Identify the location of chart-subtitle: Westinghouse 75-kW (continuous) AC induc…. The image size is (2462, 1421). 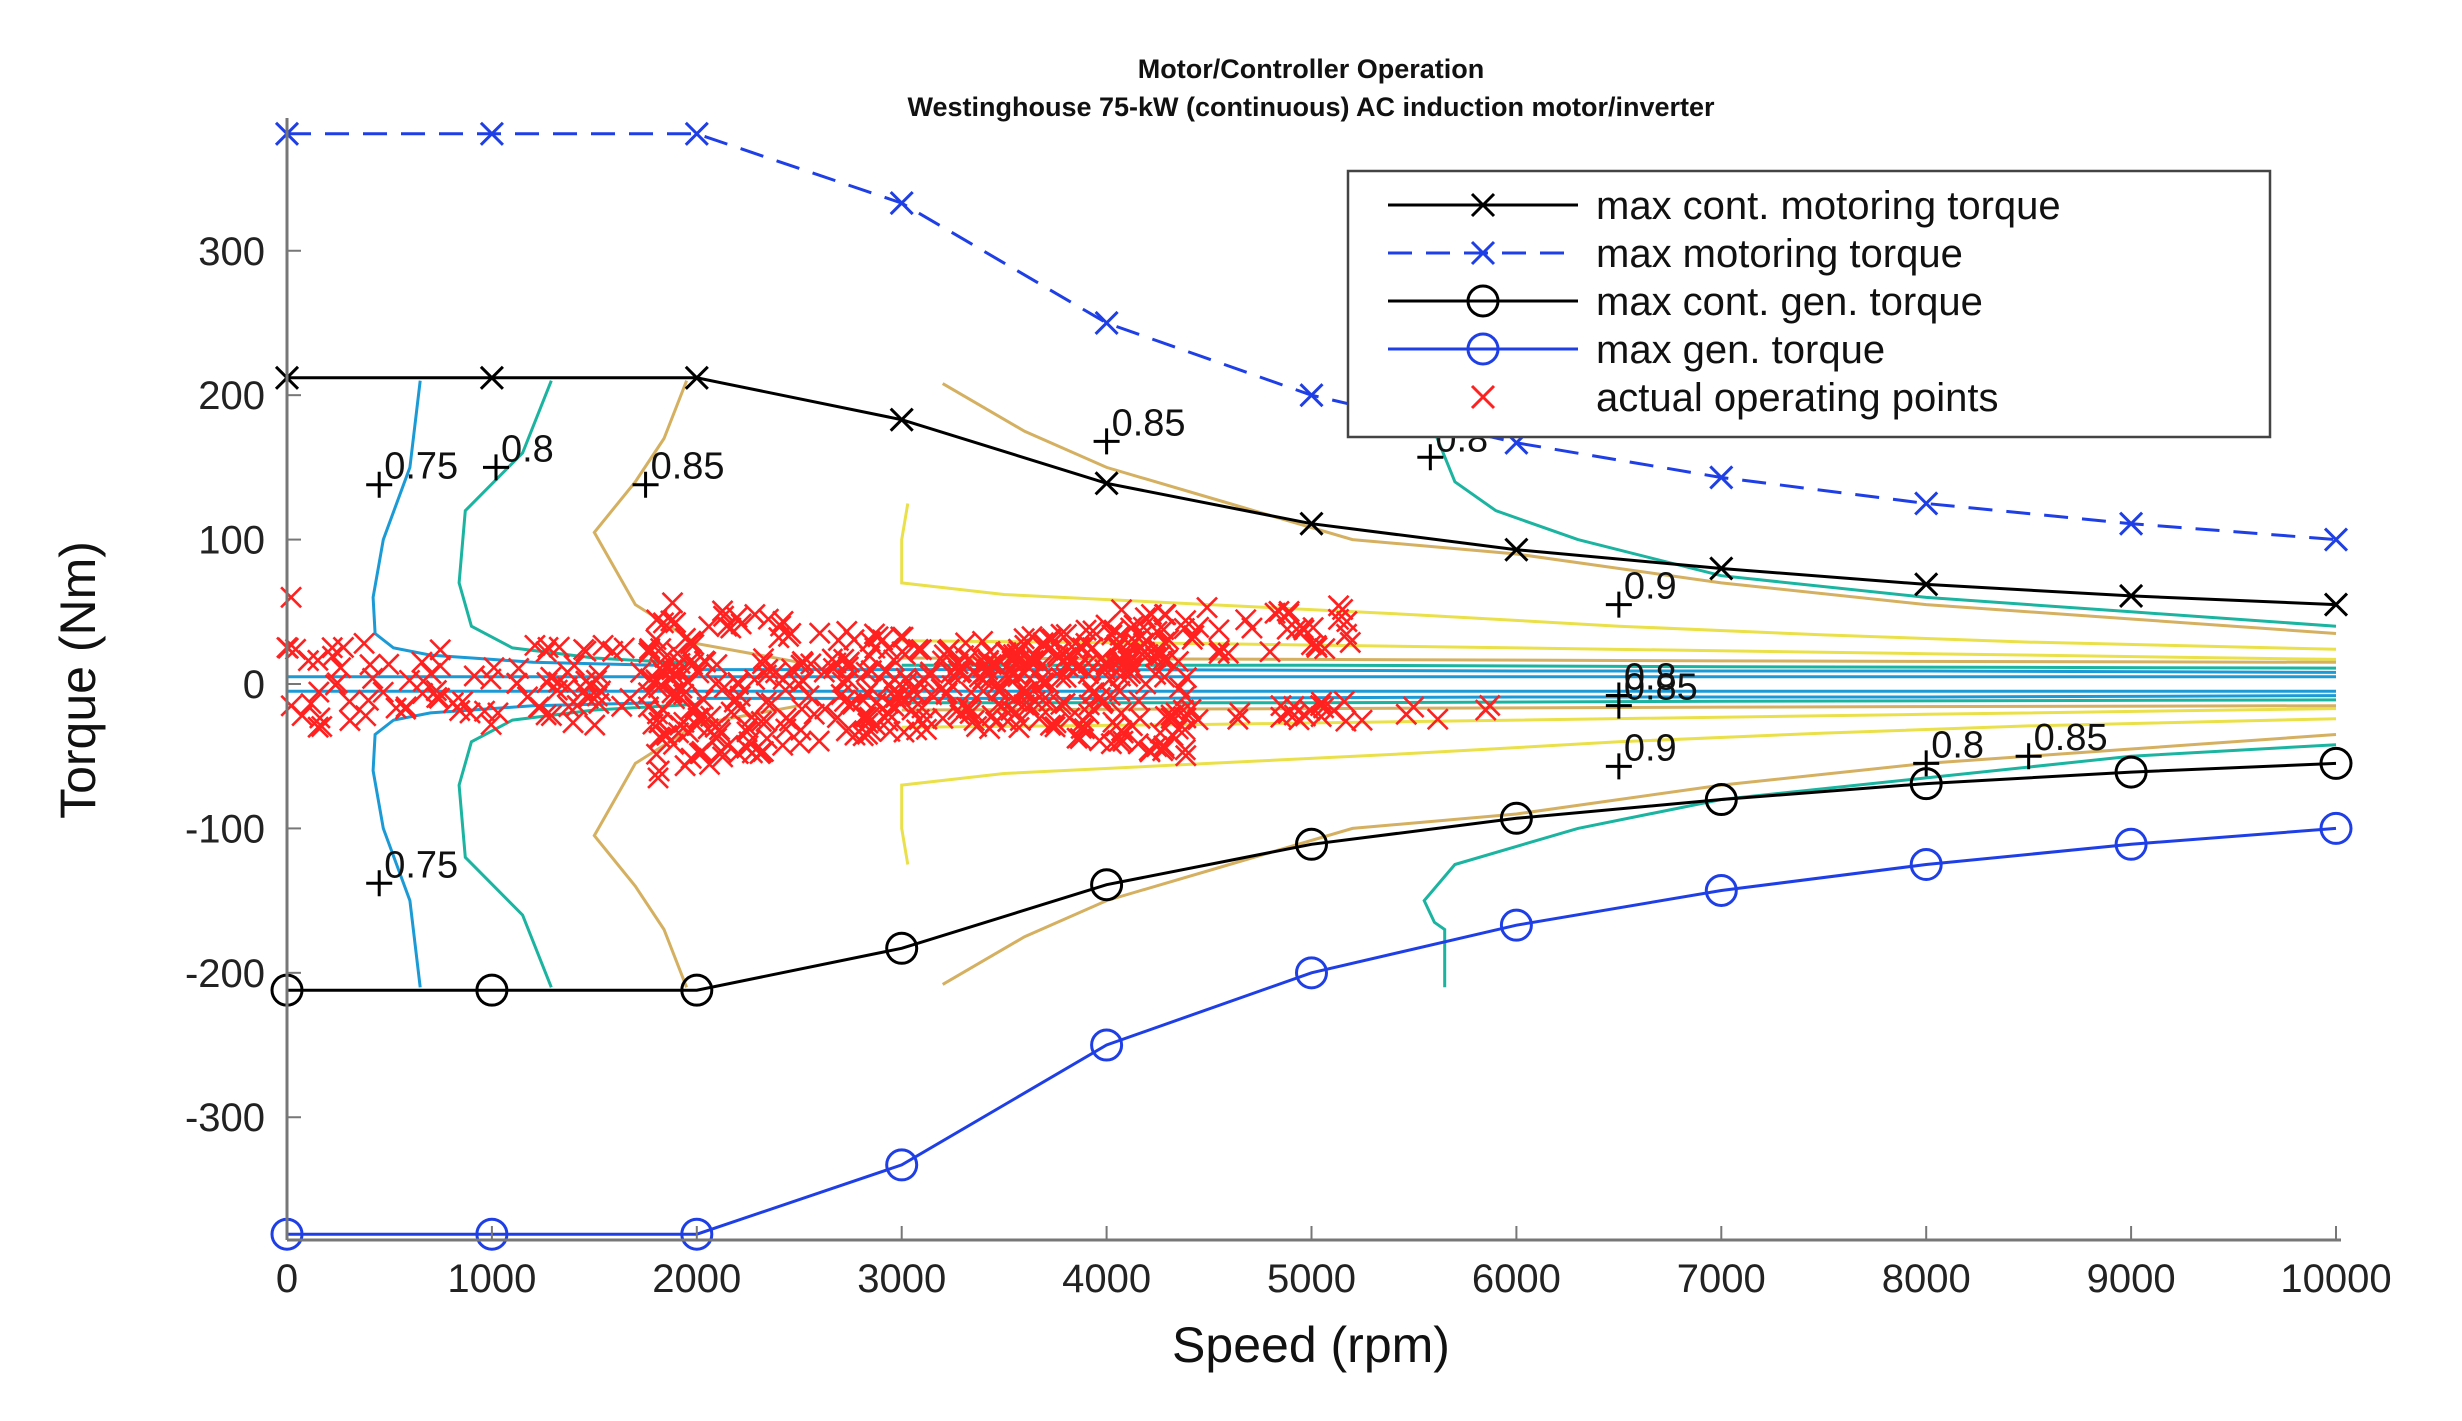
(1311, 107).